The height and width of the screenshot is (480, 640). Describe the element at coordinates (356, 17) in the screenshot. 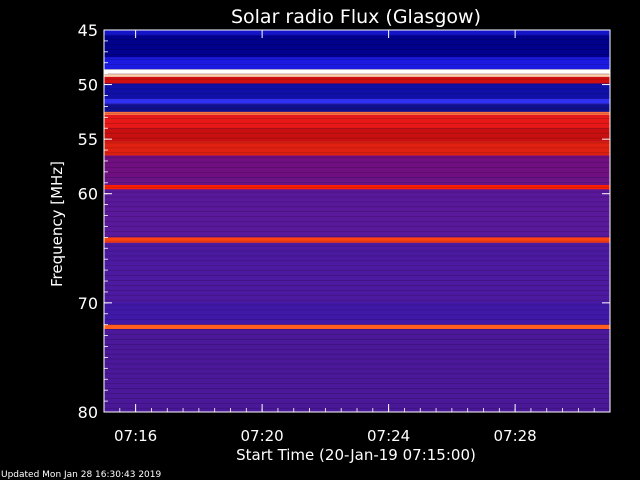

I see `chart-title: Solar radio Flux (Glasgow)` at that location.